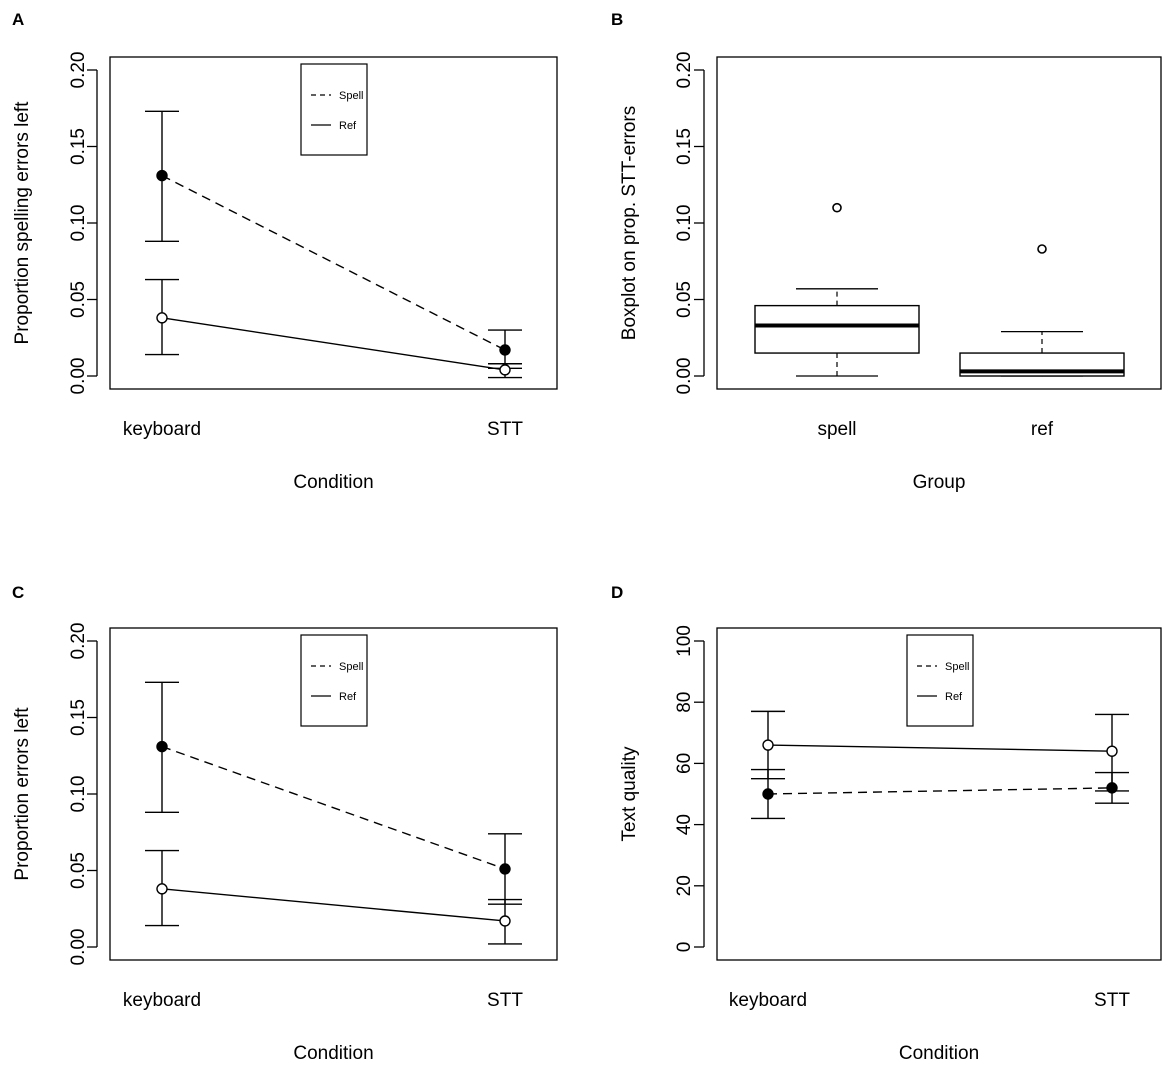 The height and width of the screenshot is (1080, 1170). I want to click on y-tick-label: 20, so click(684, 885).